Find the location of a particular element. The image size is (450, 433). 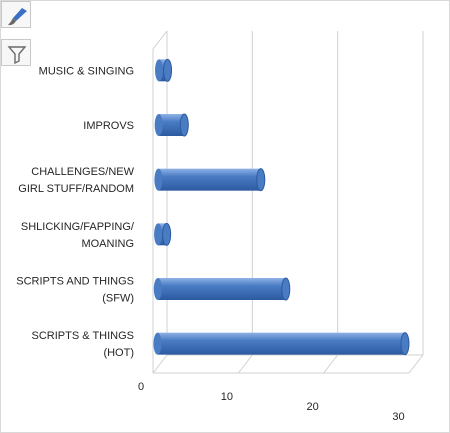

category-label: MUSIC & SINGING is located at coordinates (86, 71).